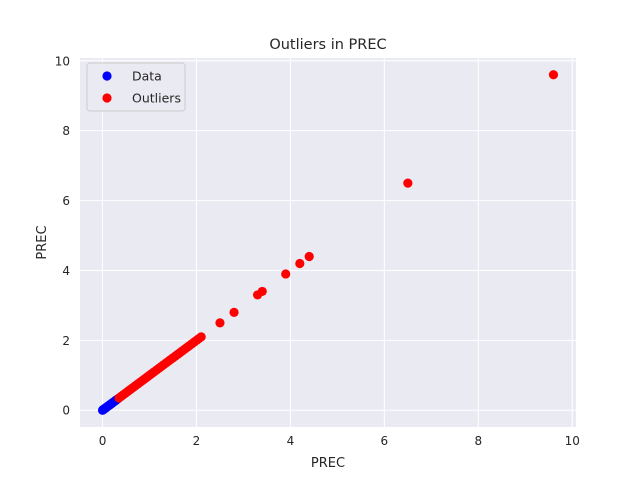 This screenshot has height=480, width=640. What do you see at coordinates (62, 61) in the screenshot?
I see `y-tick-label: 10` at bounding box center [62, 61].